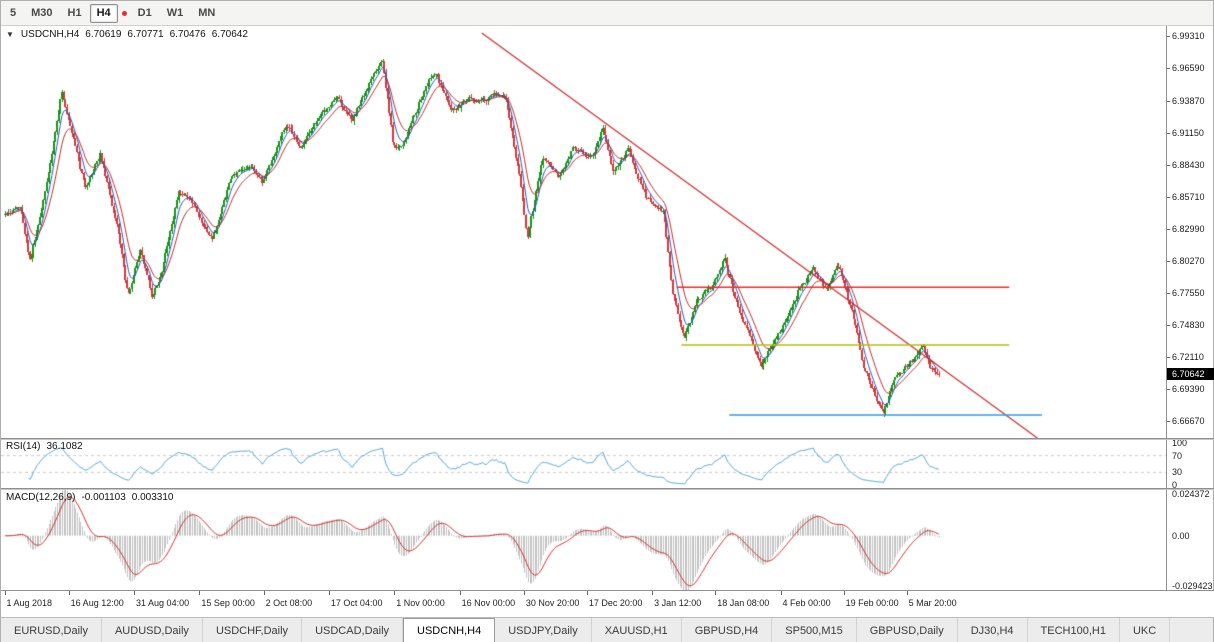 The width and height of the screenshot is (1214, 642). I want to click on time-axis-label: 1 Aug 2018, so click(29, 603).